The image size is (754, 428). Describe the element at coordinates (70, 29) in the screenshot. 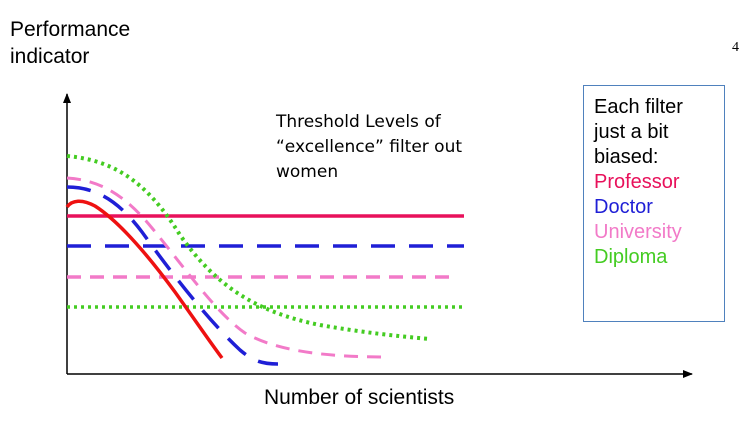

I see `y-axis-label-line-1: Performance` at that location.